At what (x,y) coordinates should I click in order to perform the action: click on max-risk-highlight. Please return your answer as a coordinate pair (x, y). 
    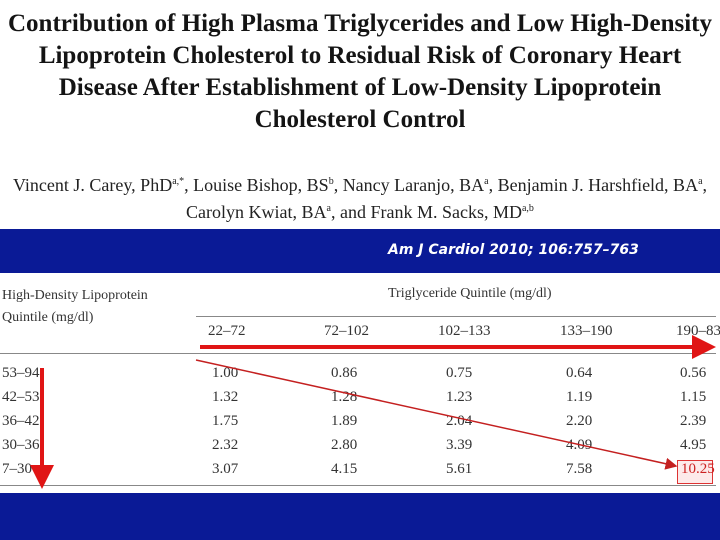
    Looking at the image, I should click on (695, 472).